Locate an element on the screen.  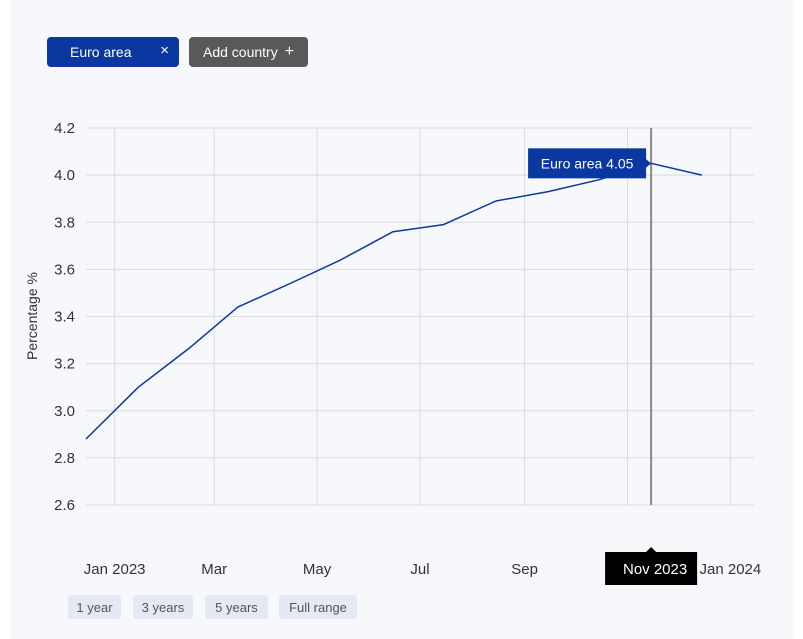
y-tick-label: 3.6 is located at coordinates (64, 269).